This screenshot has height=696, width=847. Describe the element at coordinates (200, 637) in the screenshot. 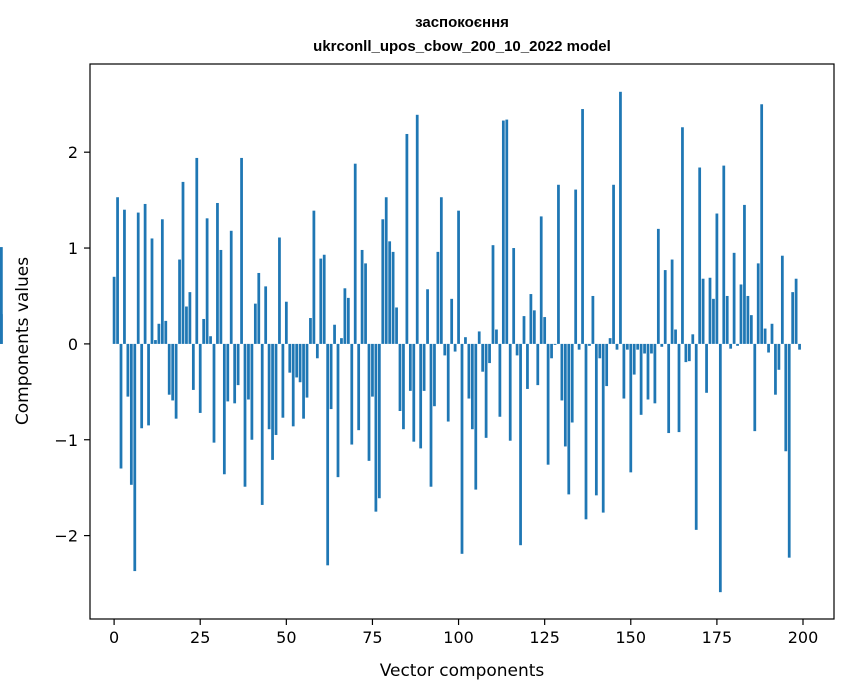

I see `x-tick-label: 25` at that location.